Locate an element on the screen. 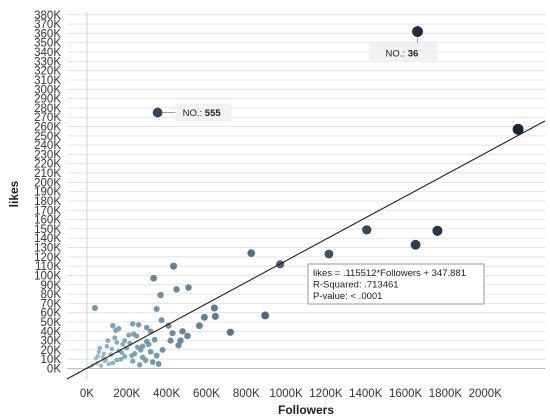  y-tick-label: 370K is located at coordinates (47, 25).